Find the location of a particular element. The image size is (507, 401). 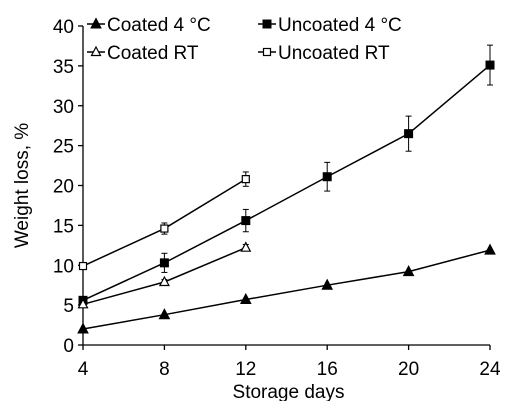

y-tick-label: 20 is located at coordinates (63, 187).